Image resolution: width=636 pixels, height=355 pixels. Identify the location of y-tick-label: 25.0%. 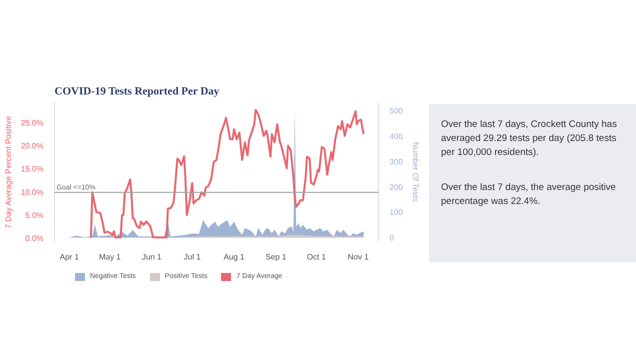
(32, 123).